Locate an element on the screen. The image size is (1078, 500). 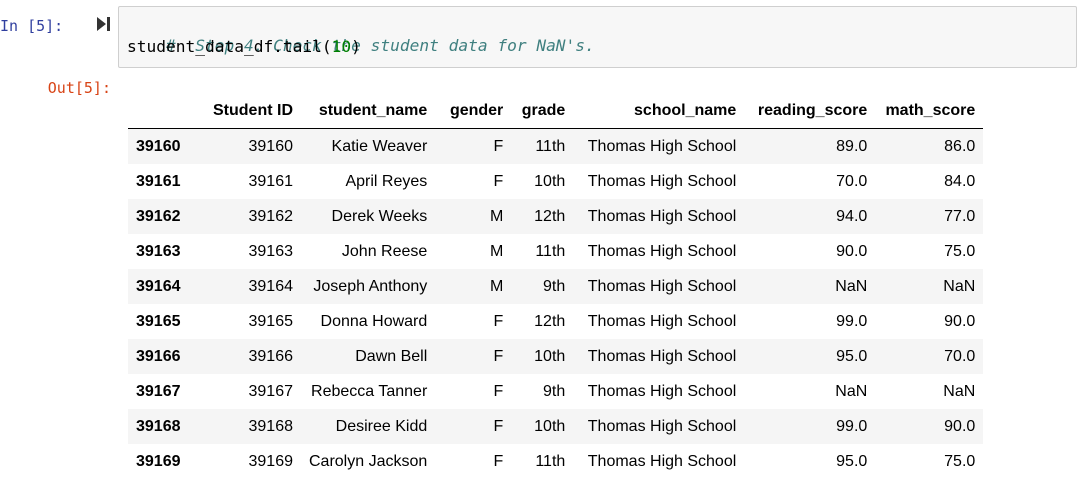
code-close-paren: ) is located at coordinates (356, 46).